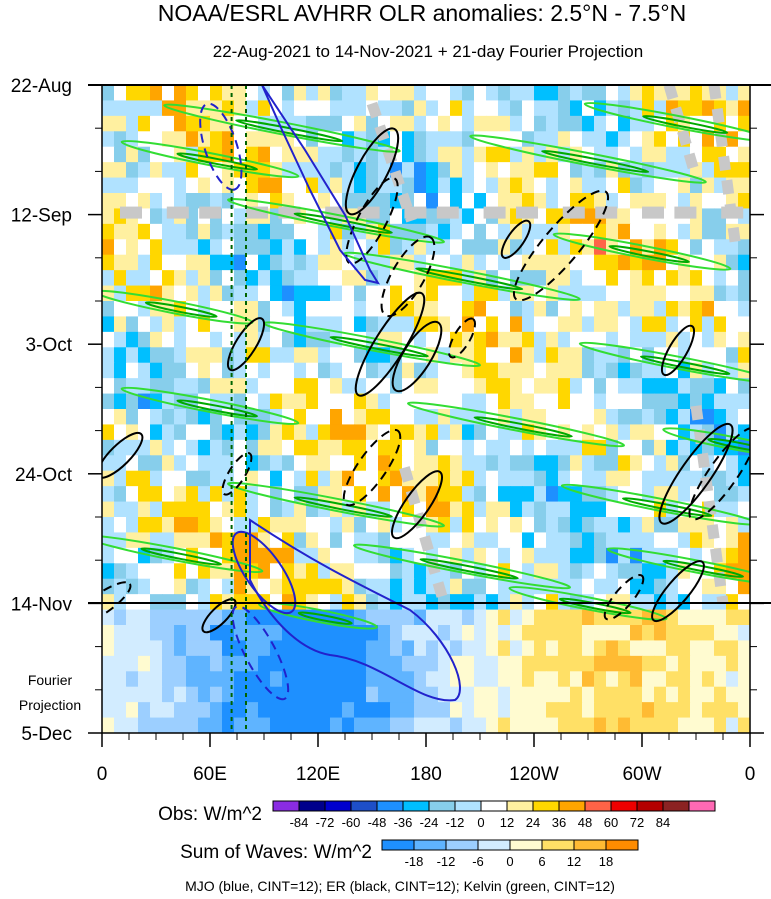  Describe the element at coordinates (50, 680) in the screenshot. I see `projection-label-line1: Fourier` at that location.